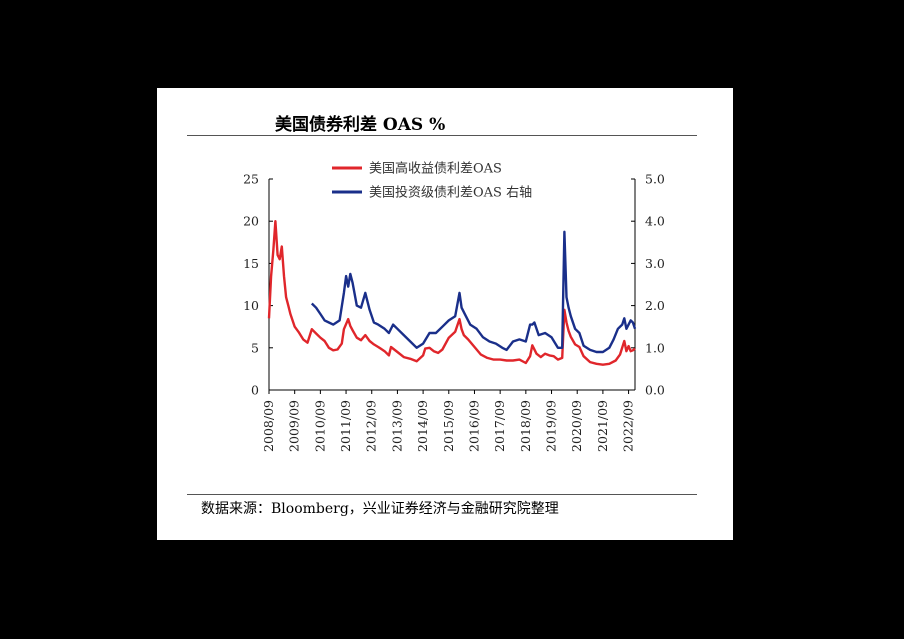 This screenshot has width=904, height=639. Describe the element at coordinates (255, 347) in the screenshot. I see `y-left-tick-label: 5` at that location.